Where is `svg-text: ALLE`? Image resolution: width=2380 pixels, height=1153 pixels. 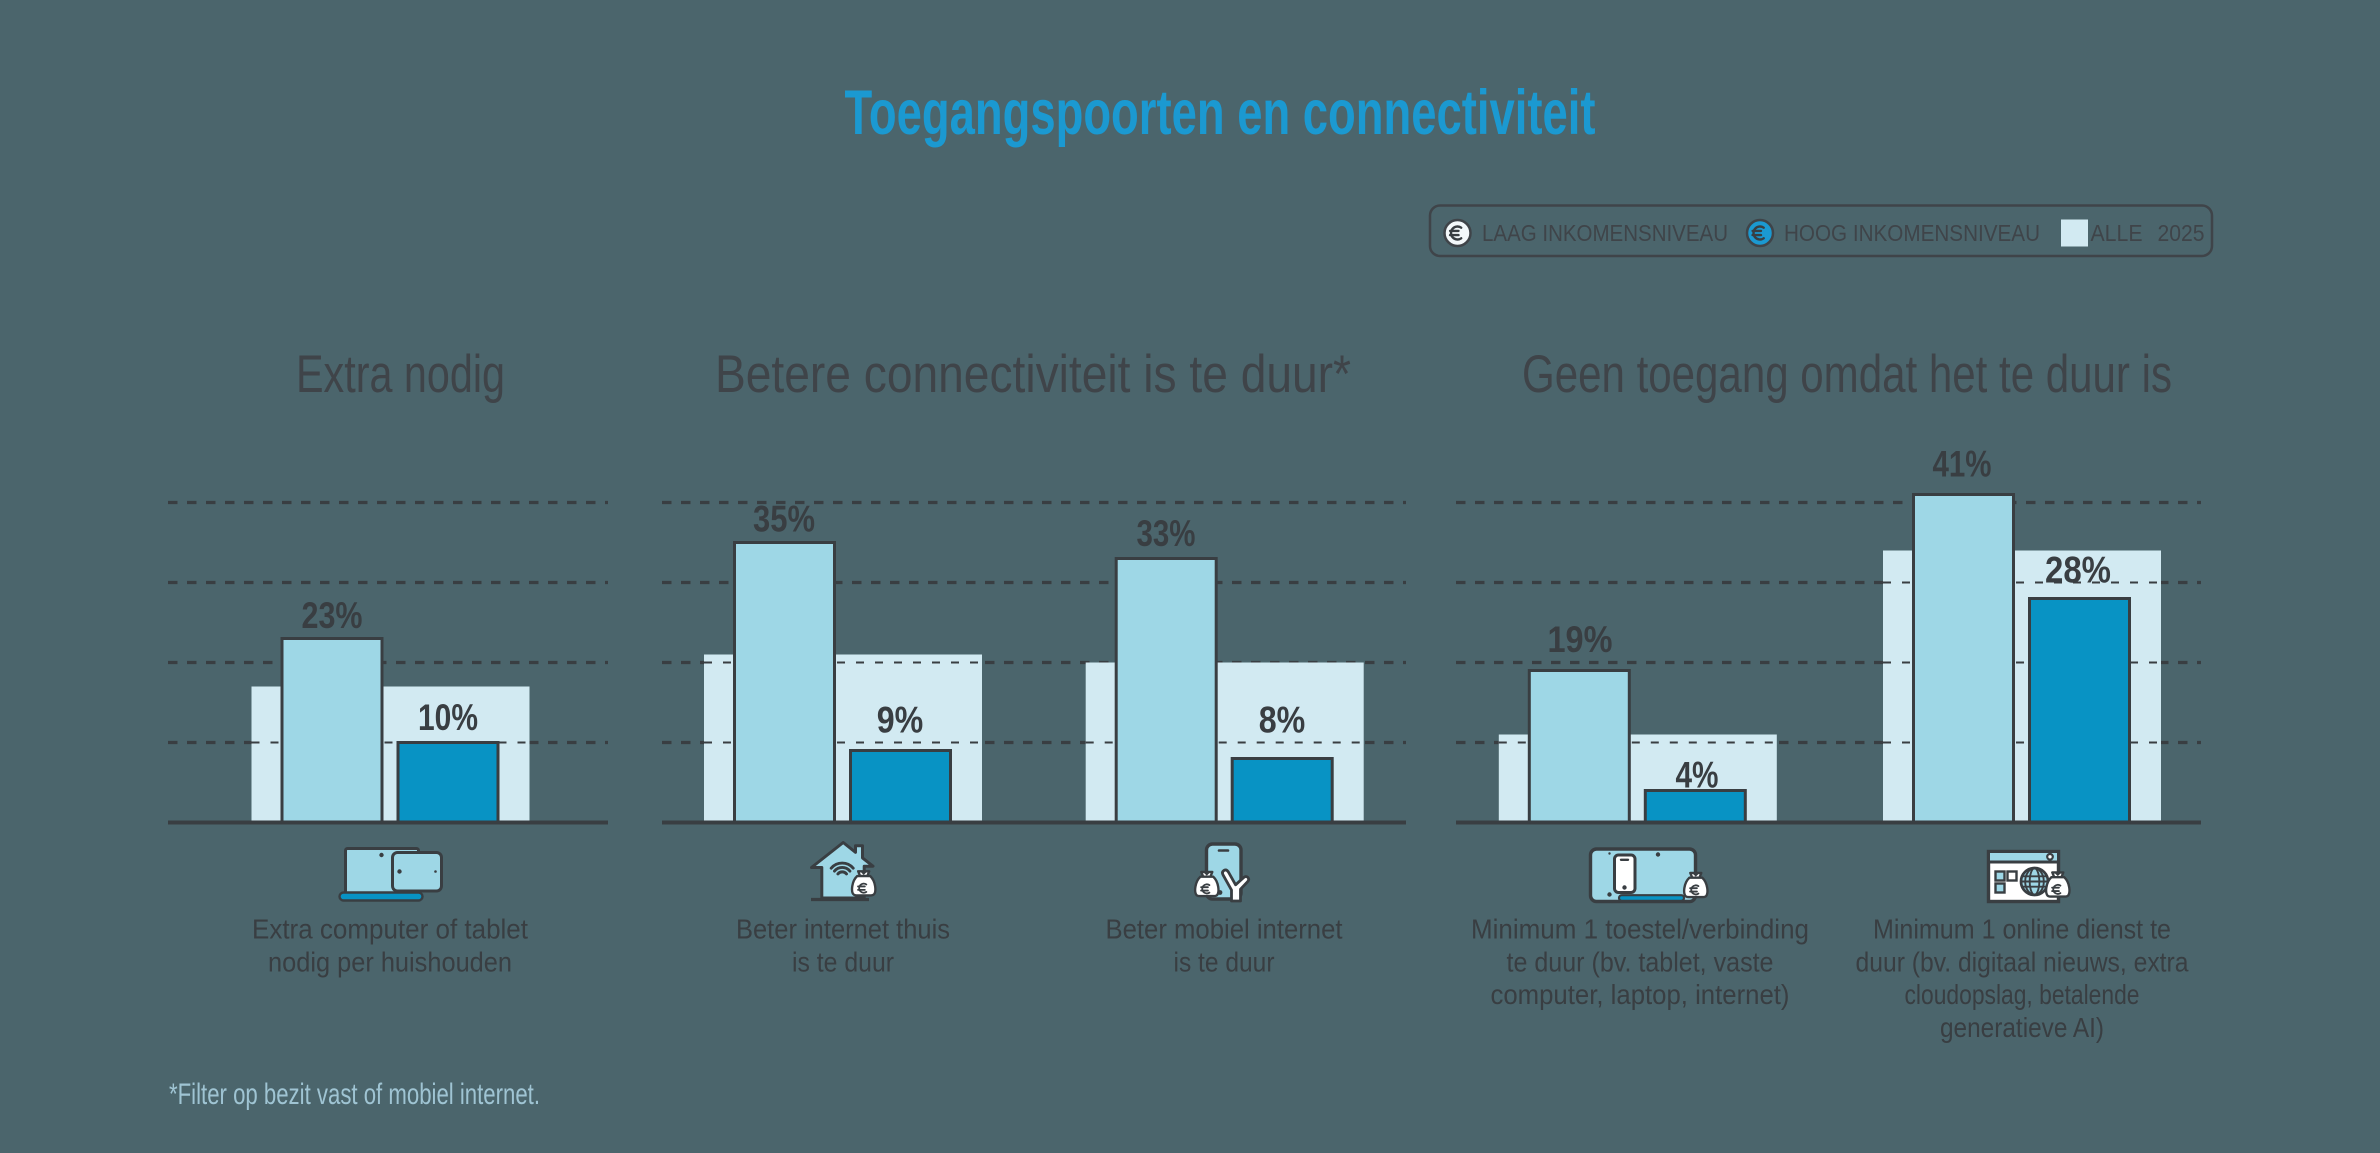
svg-text: ALLE is located at coordinates (2117, 233).